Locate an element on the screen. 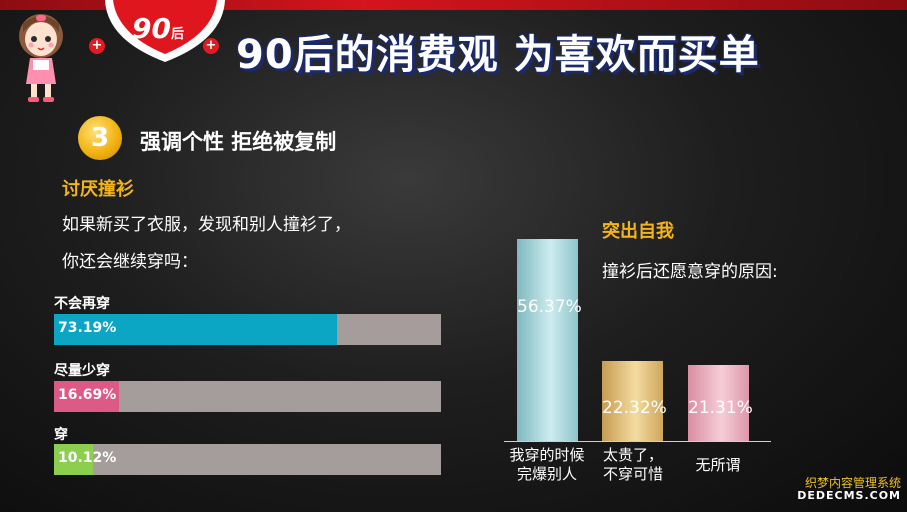  vbar: 56.37% is located at coordinates (549, 340).